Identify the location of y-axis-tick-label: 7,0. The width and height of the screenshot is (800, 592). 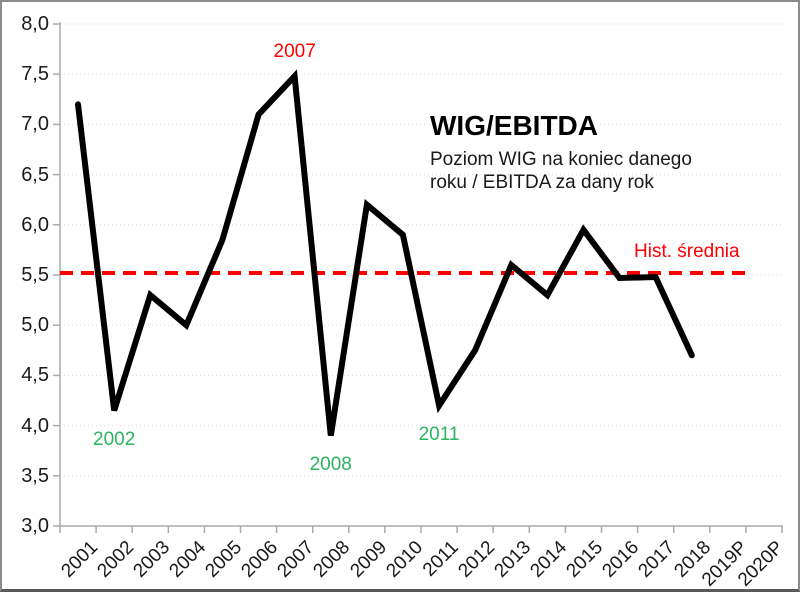
(35, 124).